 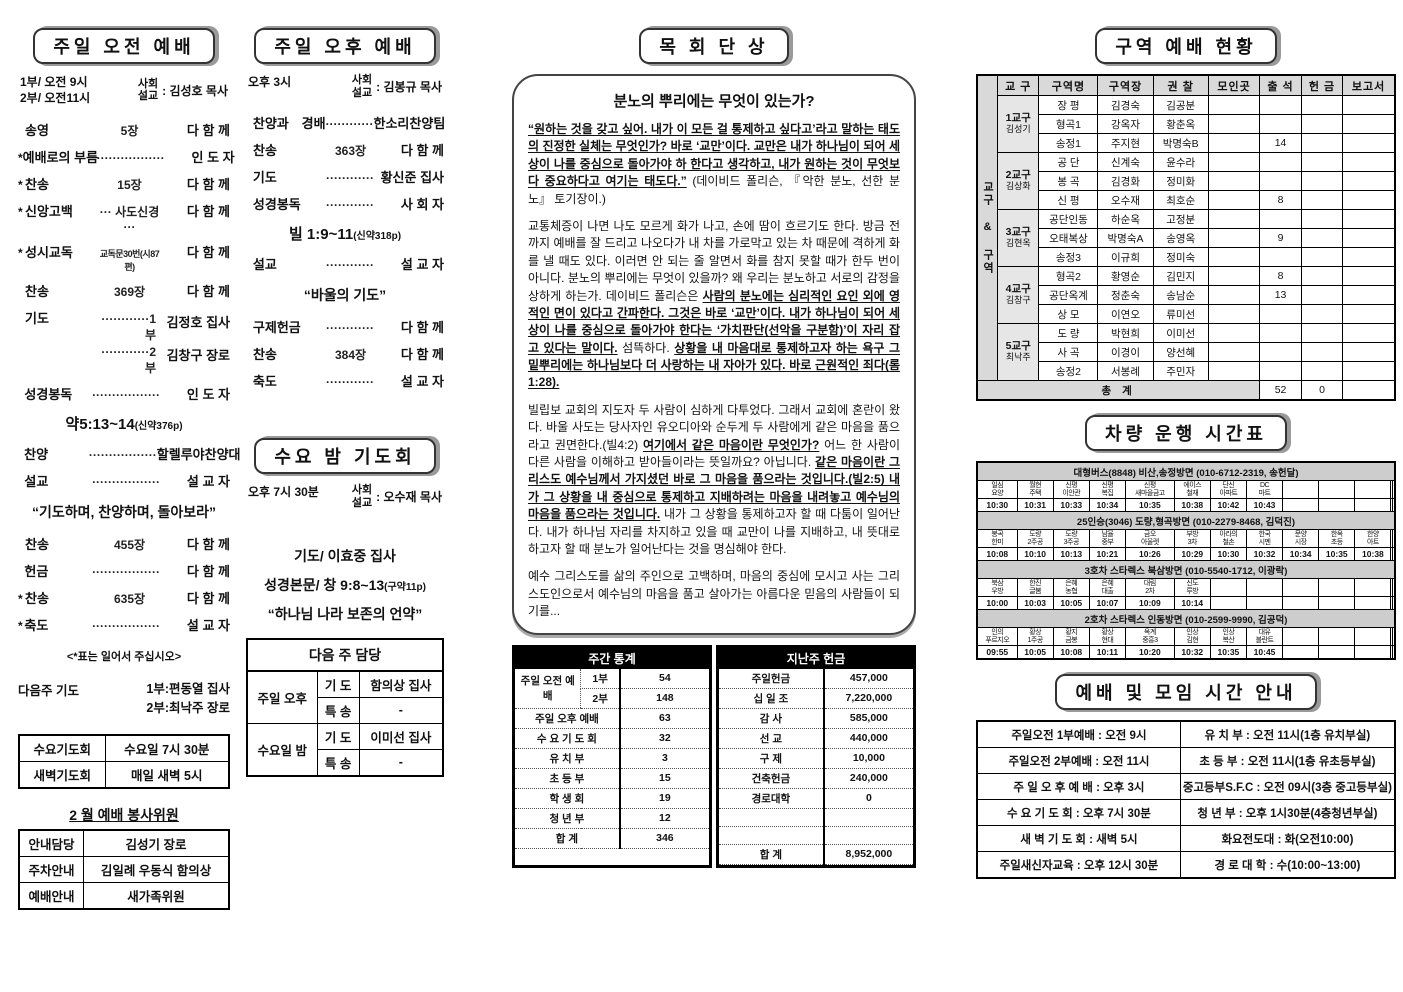 What do you see at coordinates (1186, 734) in the screenshot?
I see `guide-row: 주일오전 1부예배 : 오전 9시 유 치 부 : 오전 11시(1층 유치부실)` at bounding box center [1186, 734].